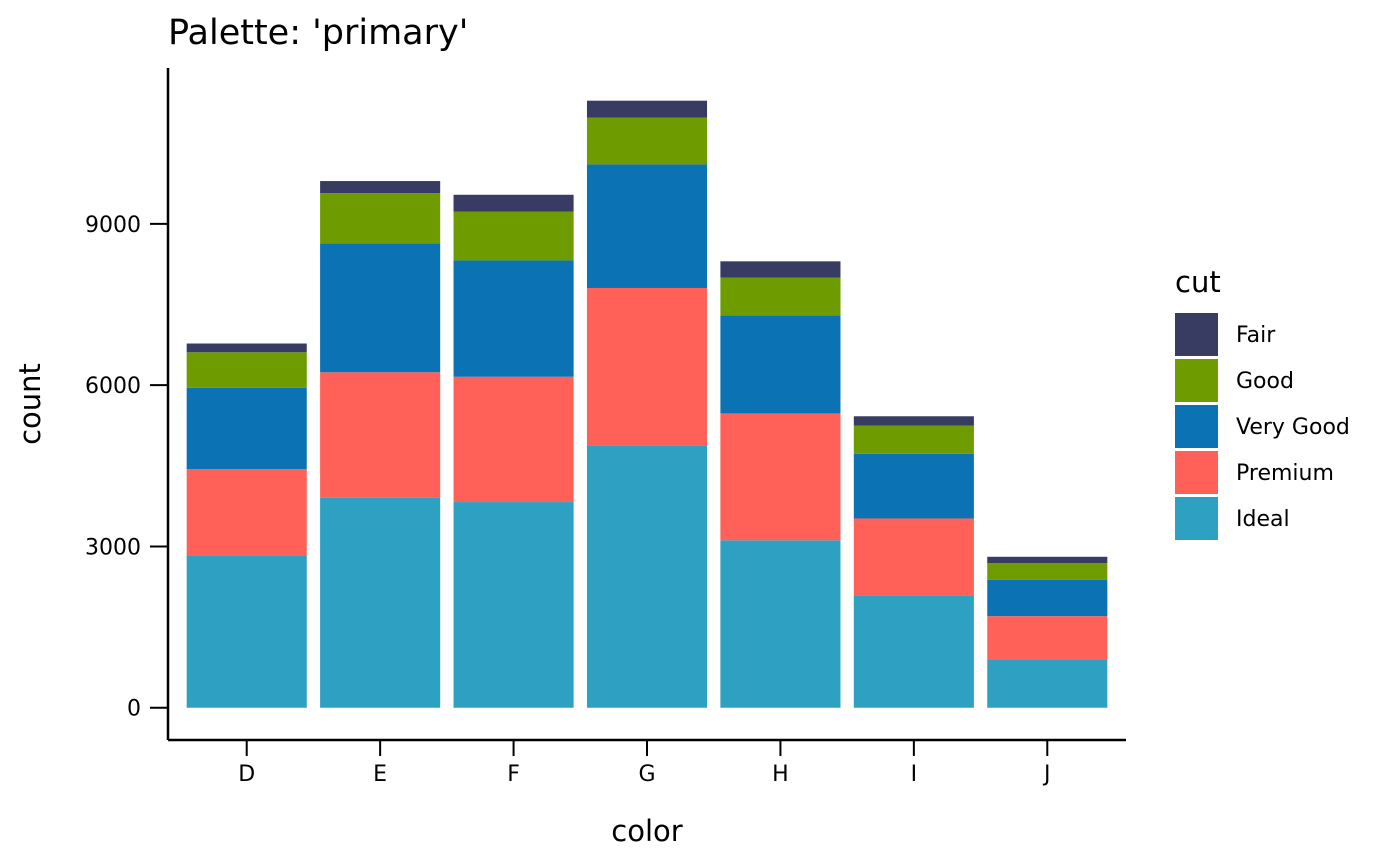 This screenshot has width=1400, height=865. Describe the element at coordinates (246, 428) in the screenshot. I see `bar-segment-d-very-good` at that location.